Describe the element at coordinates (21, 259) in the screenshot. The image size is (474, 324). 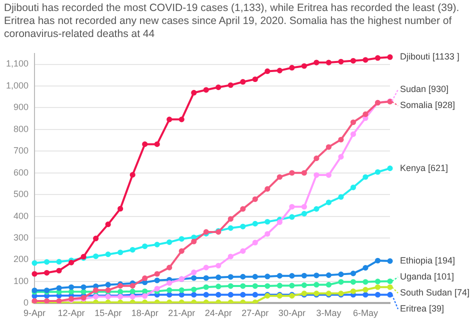
I see `y-tick-label: 200` at that location.